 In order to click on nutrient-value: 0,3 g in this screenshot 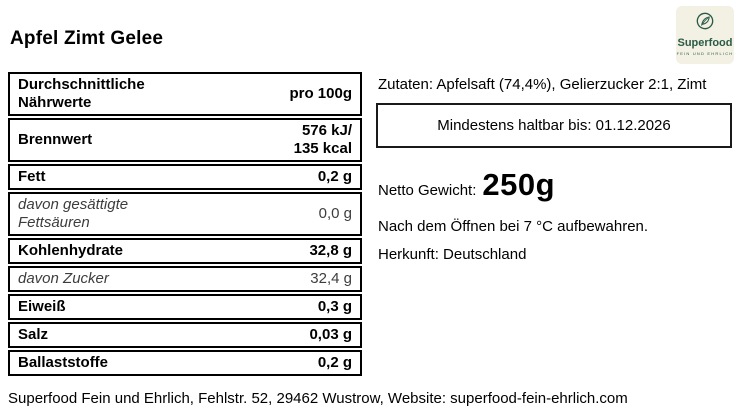, I will do `click(334, 306)`.